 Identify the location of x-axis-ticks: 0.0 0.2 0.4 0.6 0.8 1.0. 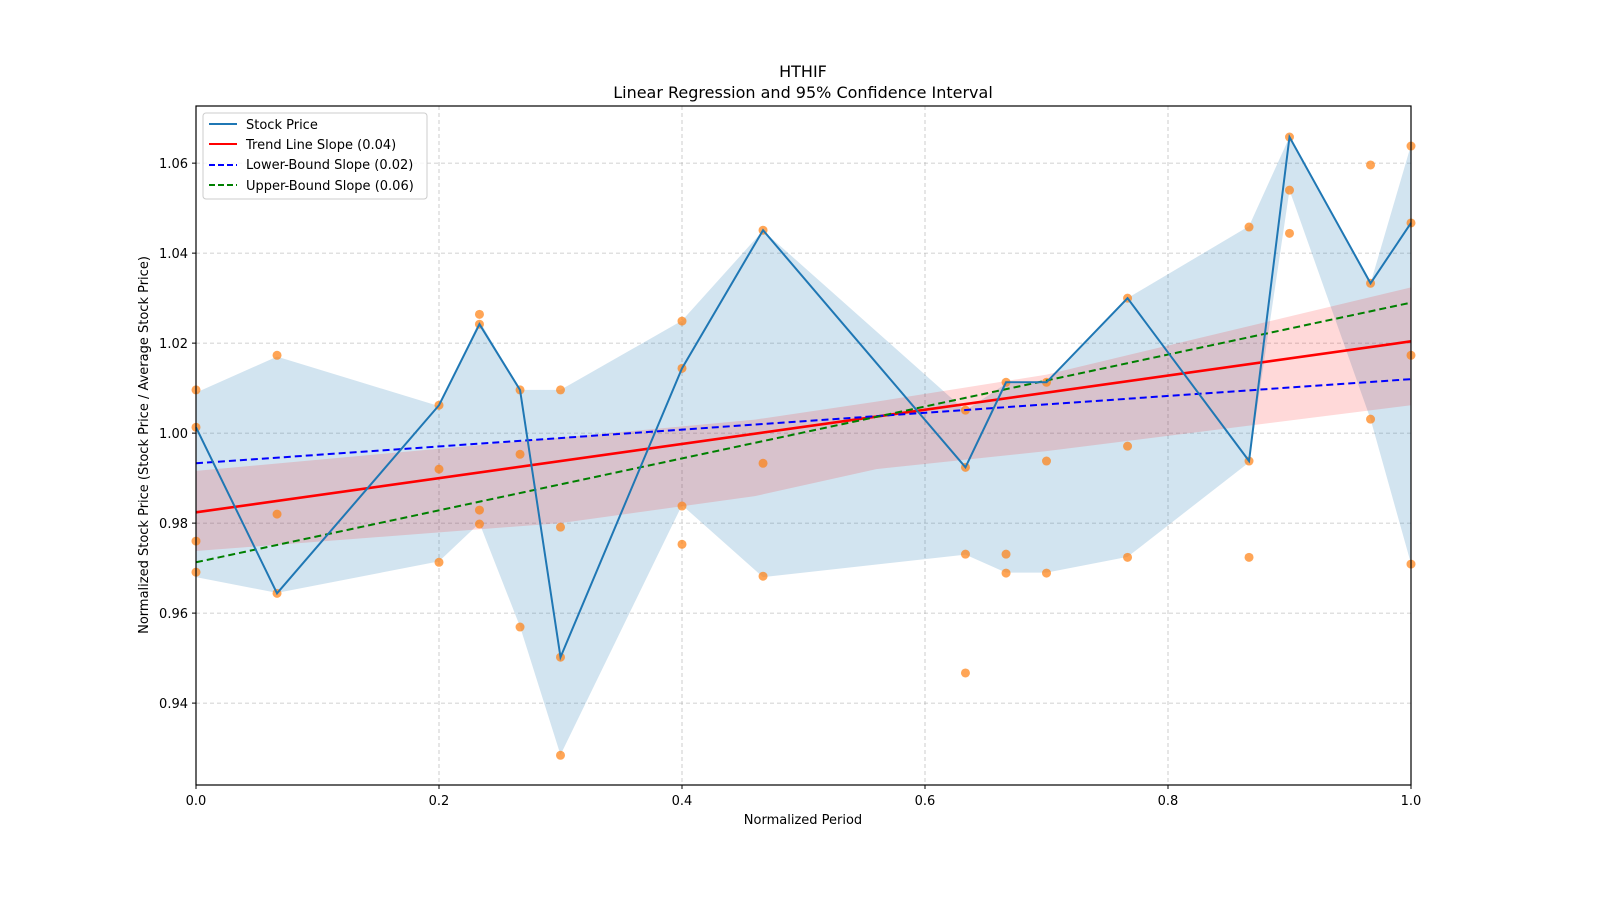
(804, 797).